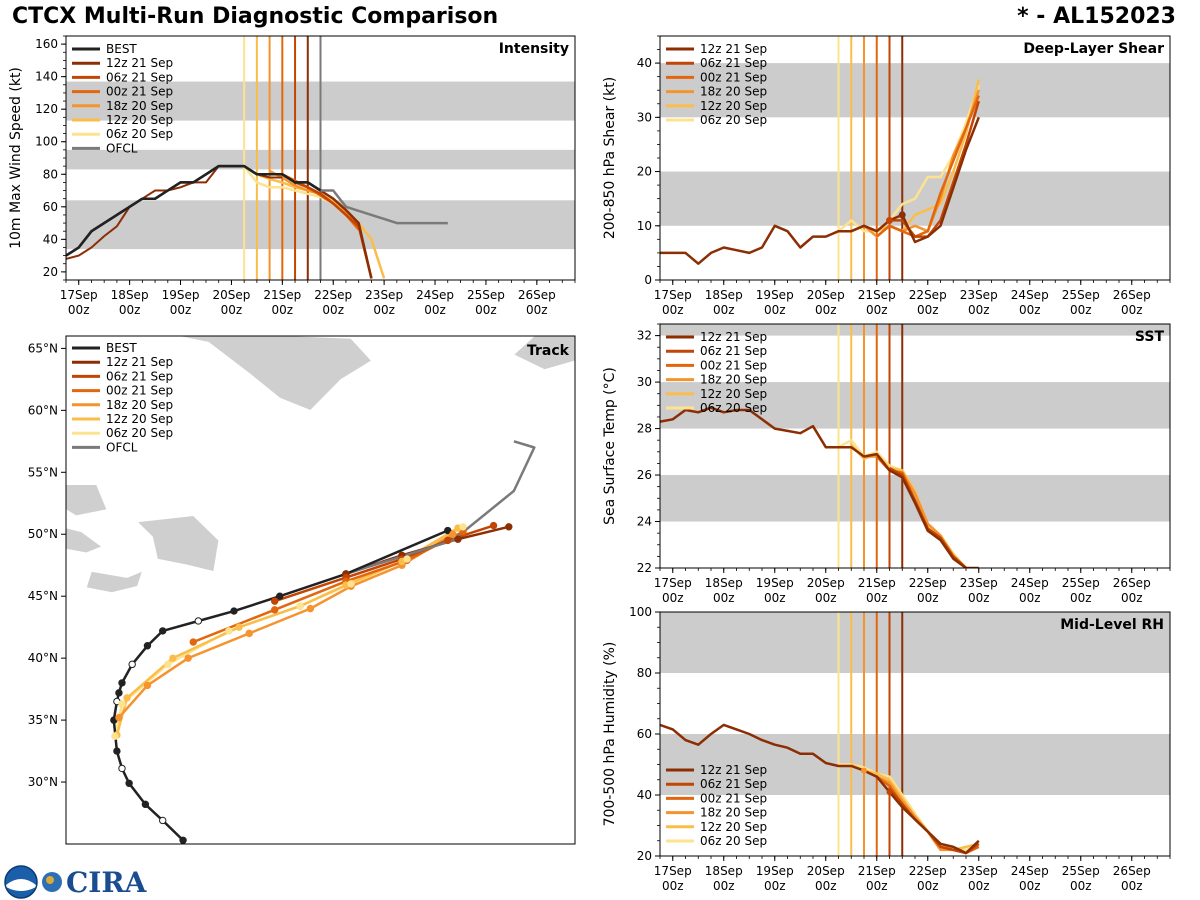 The image size is (1200, 900). Describe the element at coordinates (139, 391) in the screenshot. I see `track-legend-label: 00z 21 Sep` at that location.